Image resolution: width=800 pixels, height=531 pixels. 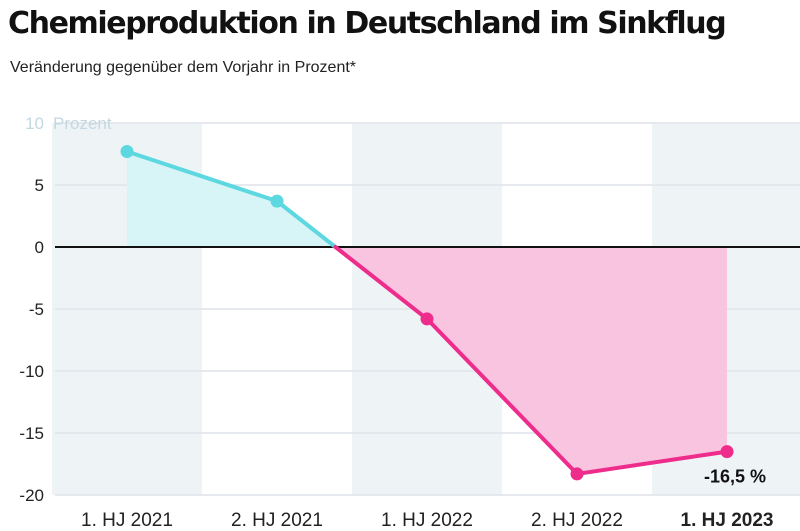 What do you see at coordinates (727, 520) in the screenshot?
I see `x-tick-label: 1. HJ 2023` at bounding box center [727, 520].